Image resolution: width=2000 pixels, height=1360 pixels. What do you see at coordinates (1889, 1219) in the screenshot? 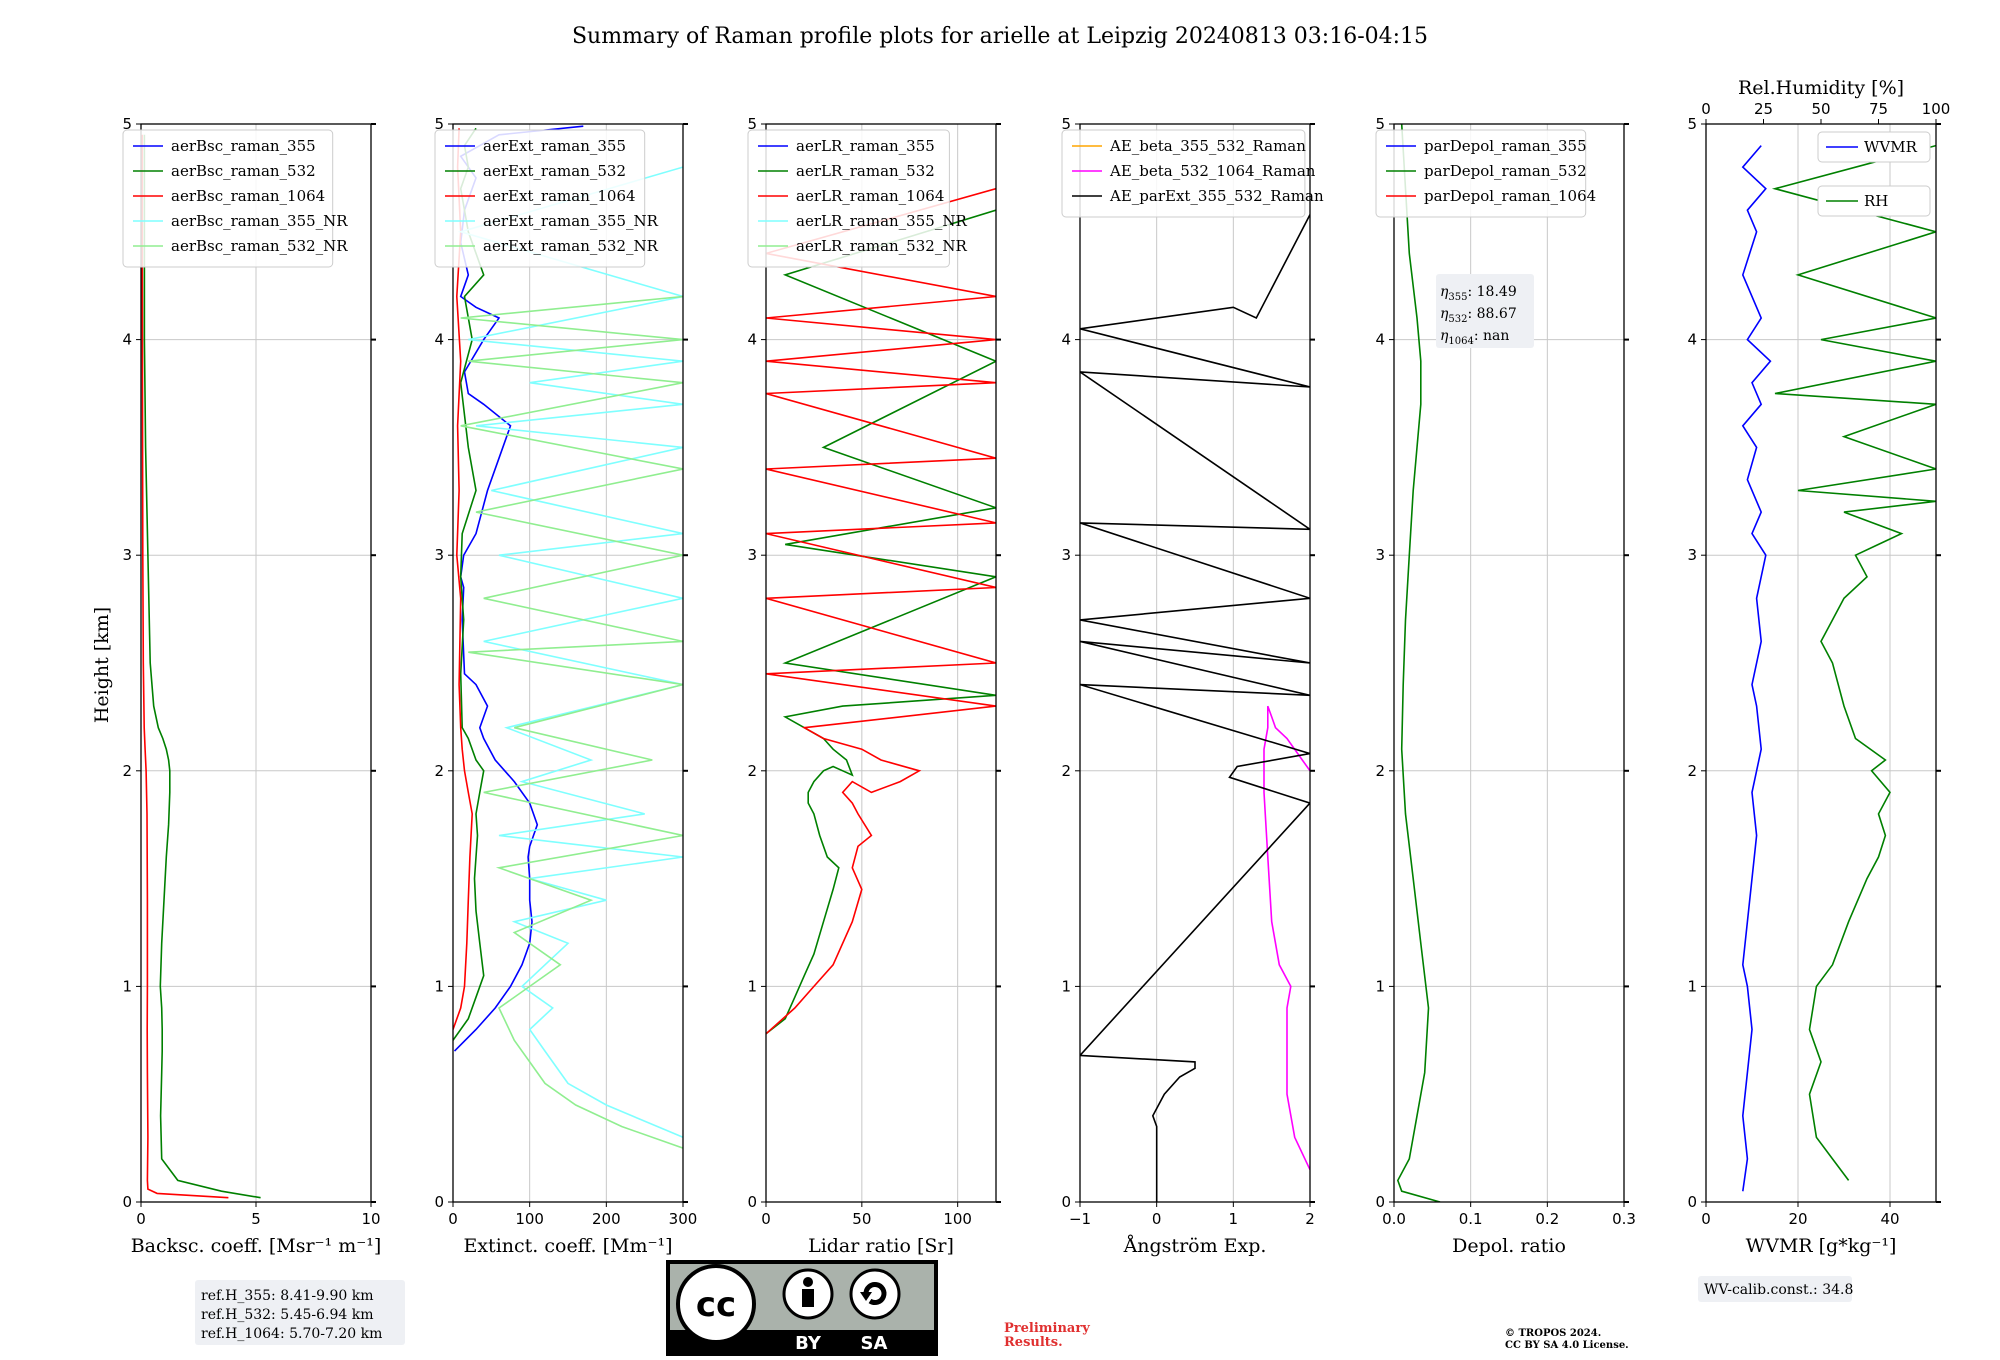
I see `x-tick-label: 40` at bounding box center [1889, 1219].